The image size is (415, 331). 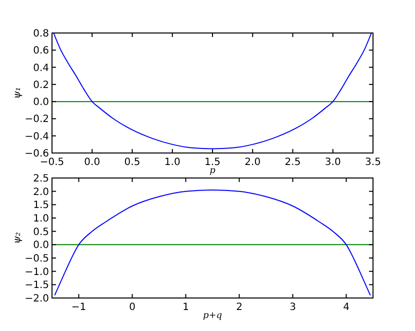 What do you see at coordinates (132, 162) in the screenshot?
I see `x-tick-label: 0.5` at bounding box center [132, 162].